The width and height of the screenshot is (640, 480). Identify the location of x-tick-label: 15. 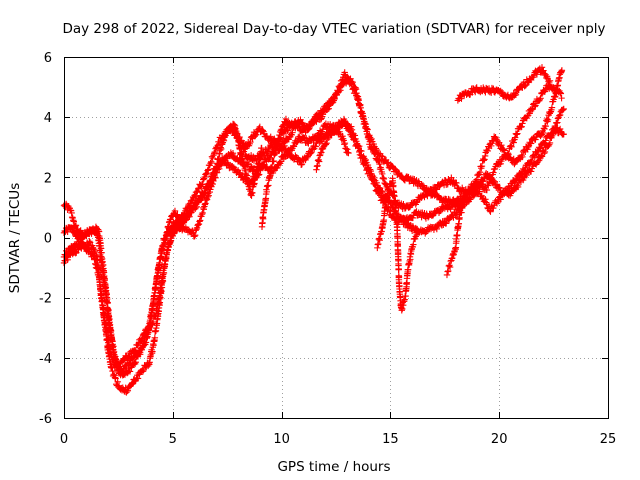
(390, 439).